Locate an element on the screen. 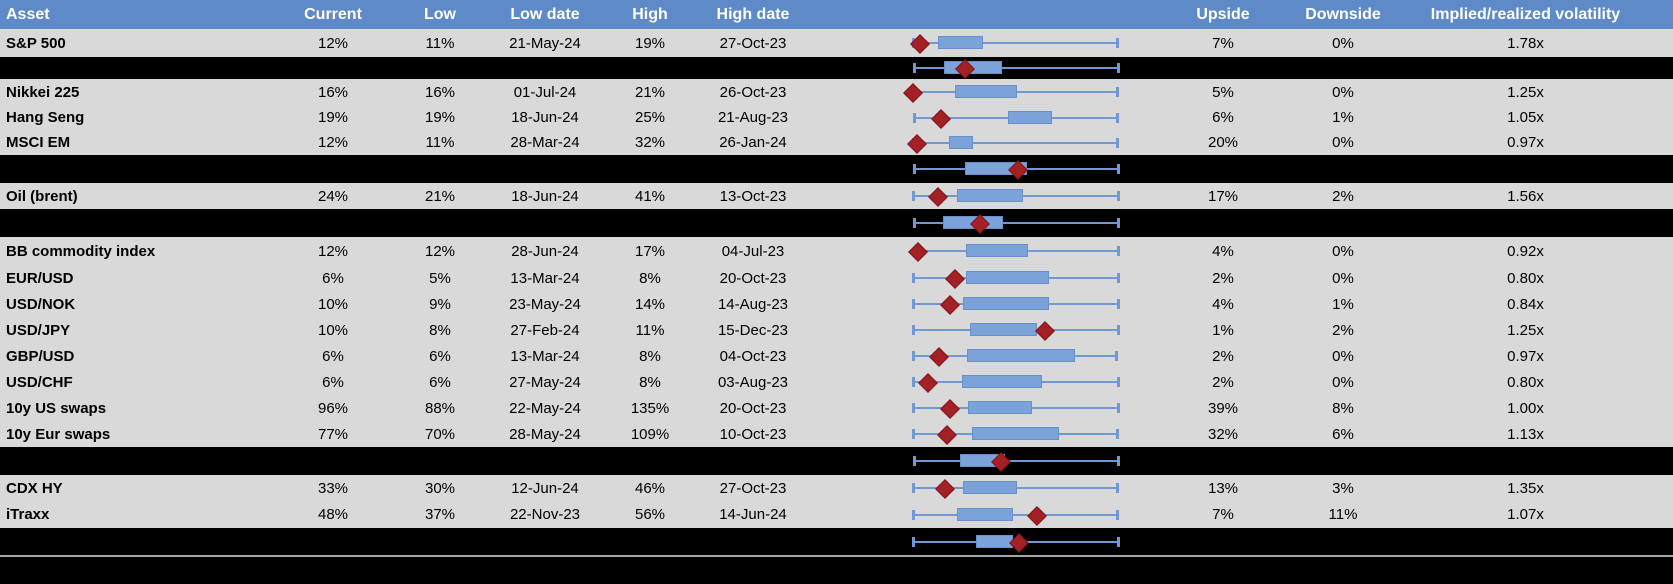 The height and width of the screenshot is (584, 1673). cell-low-date: 18-Jun-24 is located at coordinates (545, 117).